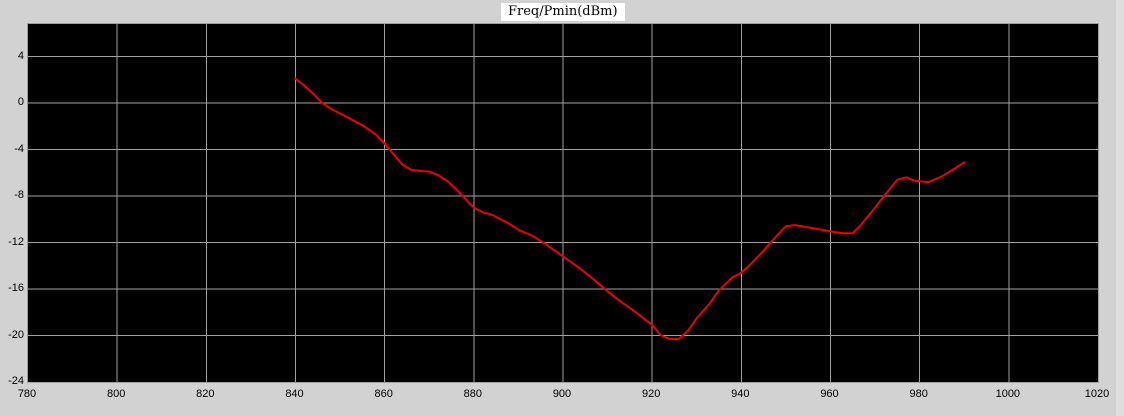 The image size is (1124, 416). What do you see at coordinates (116, 394) in the screenshot?
I see `x-tick-label: 800` at bounding box center [116, 394].